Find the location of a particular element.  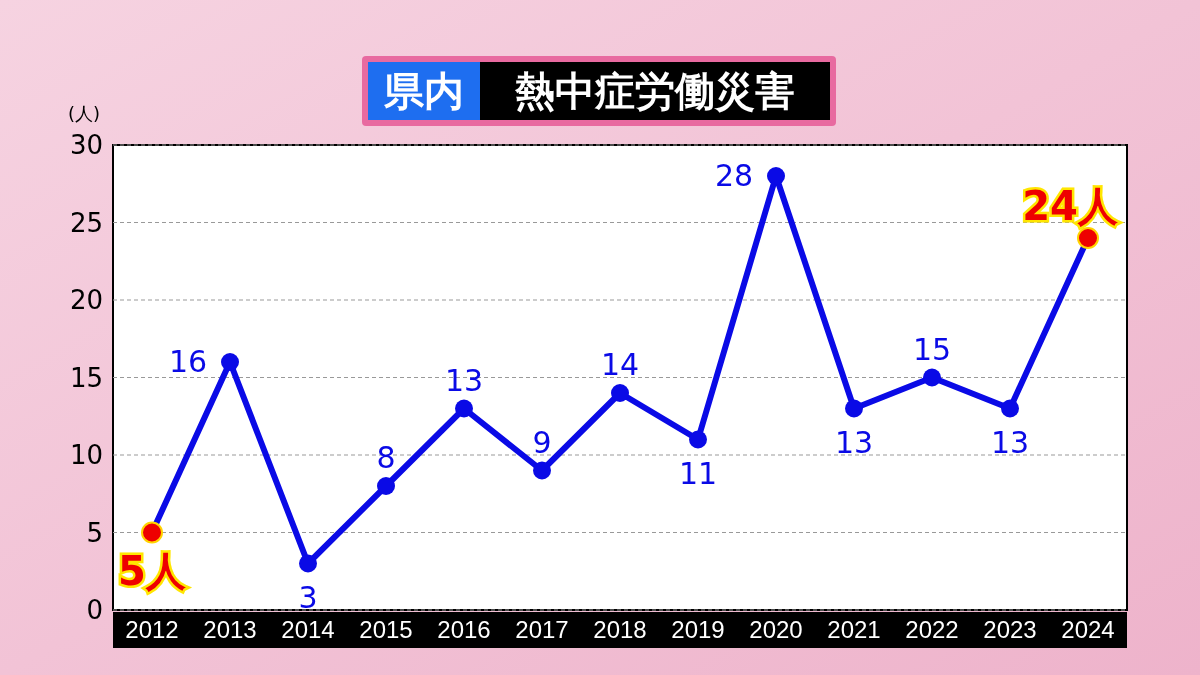

data-label: 24人 is located at coordinates (1070, 206).